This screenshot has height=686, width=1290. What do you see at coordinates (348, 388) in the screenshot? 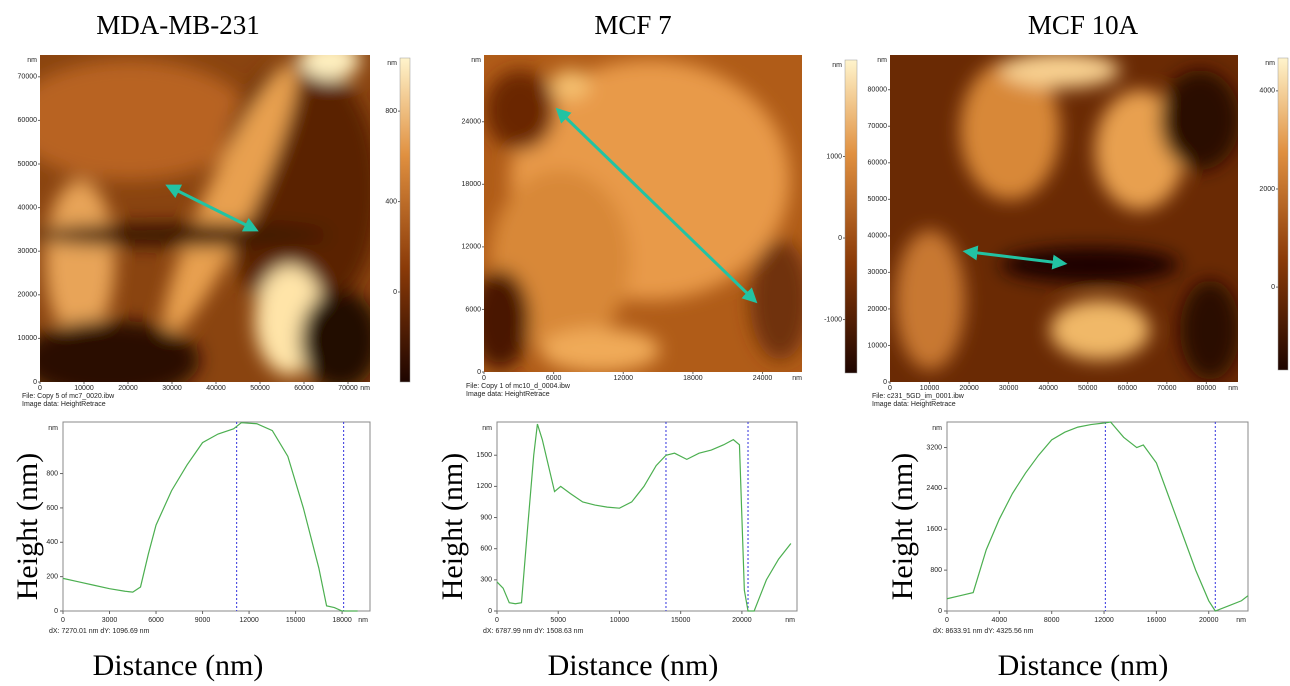
I see `image-x-tick-label: 70000` at bounding box center [348, 388].